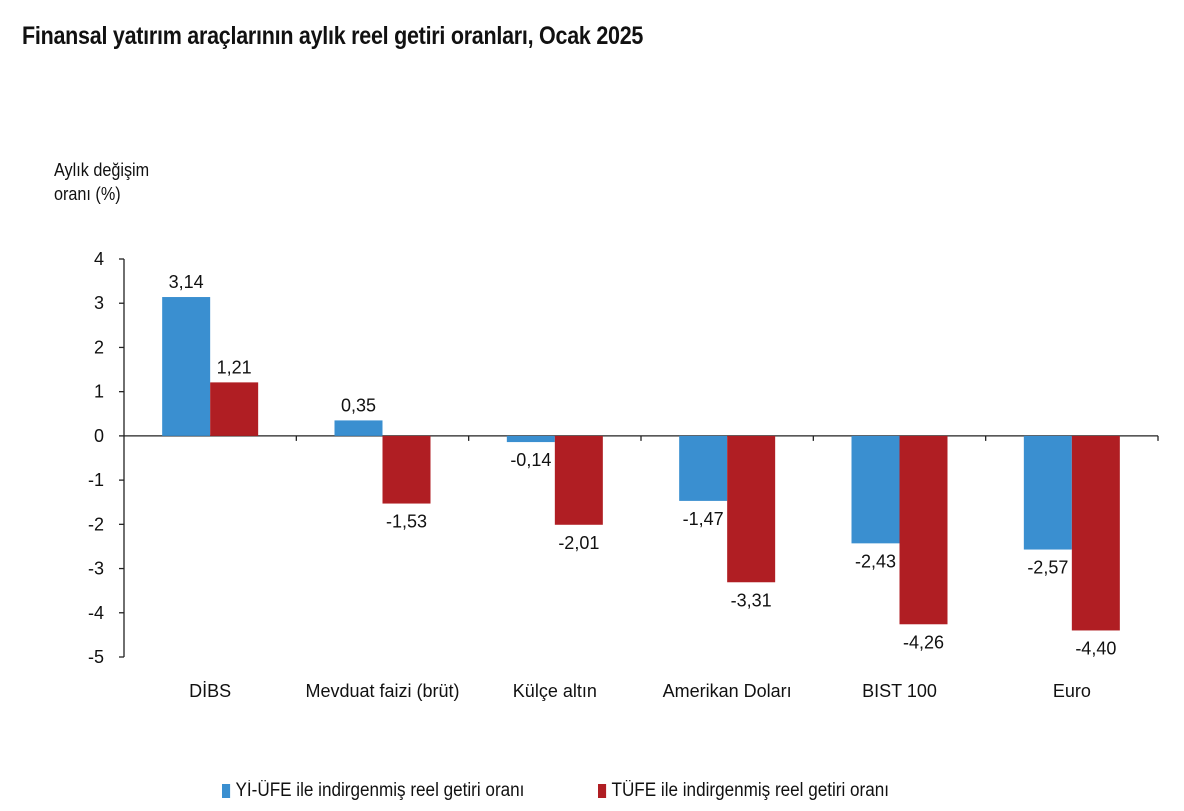 The image size is (1184, 811). I want to click on y-axis-label-line-2: oranı (%), so click(87, 194).